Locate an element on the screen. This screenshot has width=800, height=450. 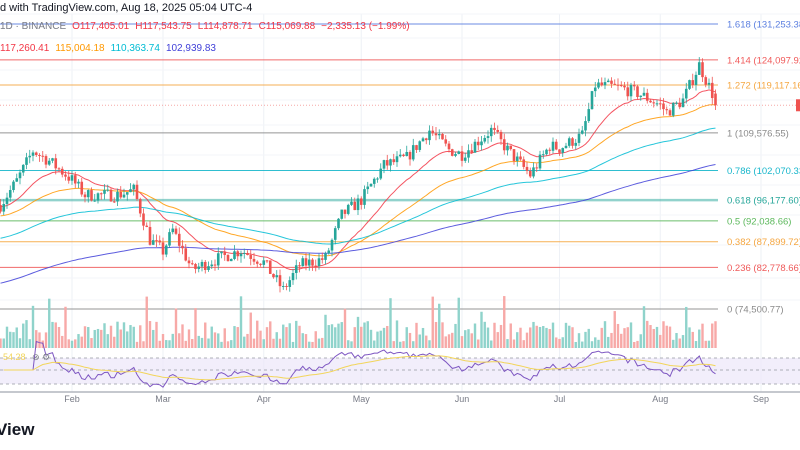
change-value: −2,335.13 (−1.99%) is located at coordinates (365, 26).